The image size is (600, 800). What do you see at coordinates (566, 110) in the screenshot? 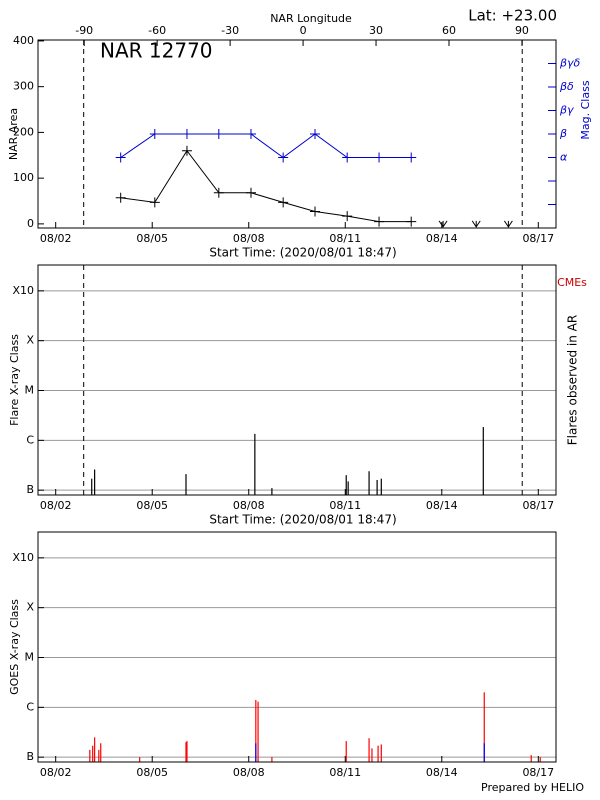
I see `y2-tick-label: βγ` at bounding box center [566, 110].